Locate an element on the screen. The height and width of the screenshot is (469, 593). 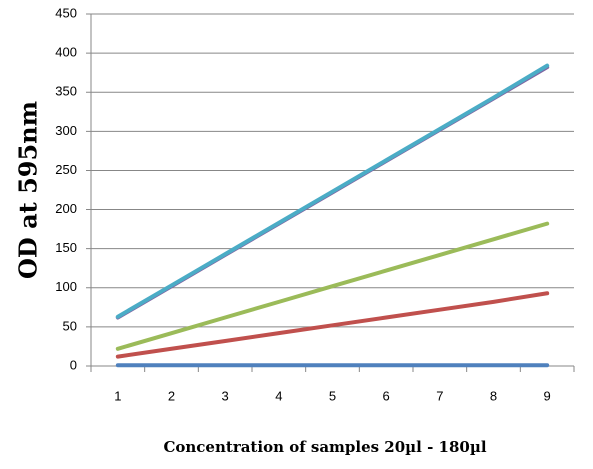
y-tick-label: 350 is located at coordinates (66, 91).